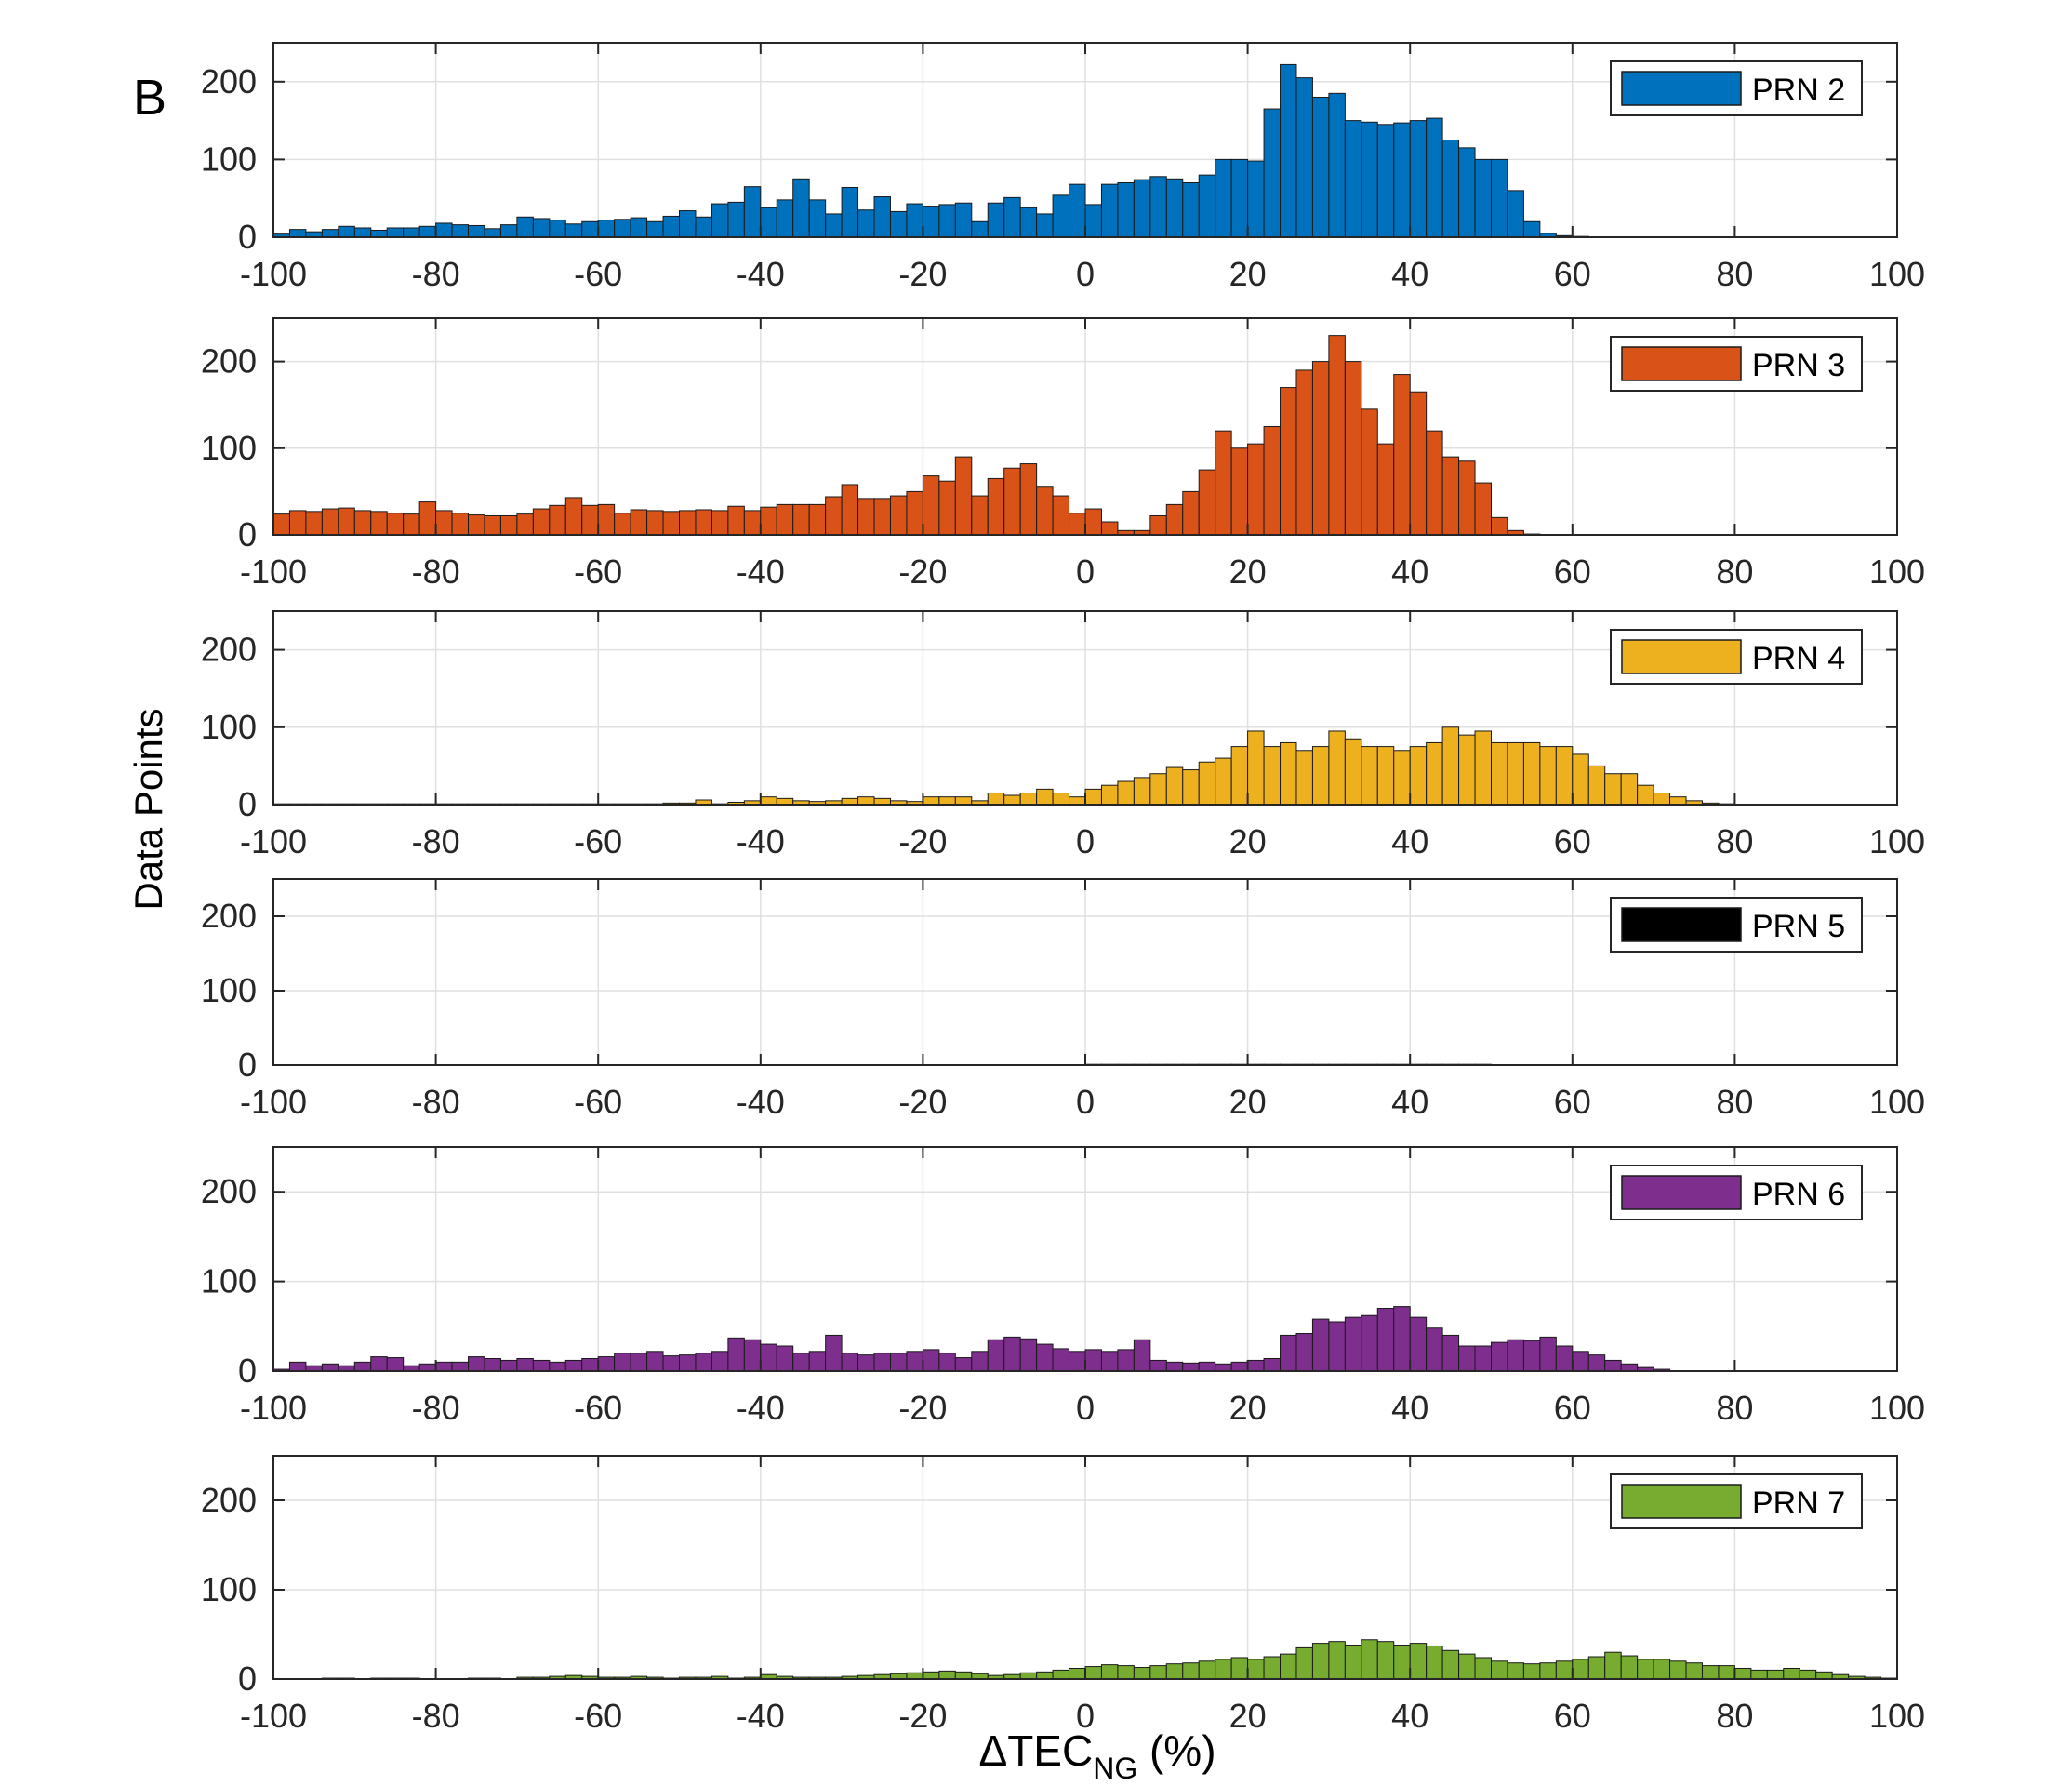 The height and width of the screenshot is (1786, 2072). I want to click on x-tick-label: 80, so click(1734, 572).